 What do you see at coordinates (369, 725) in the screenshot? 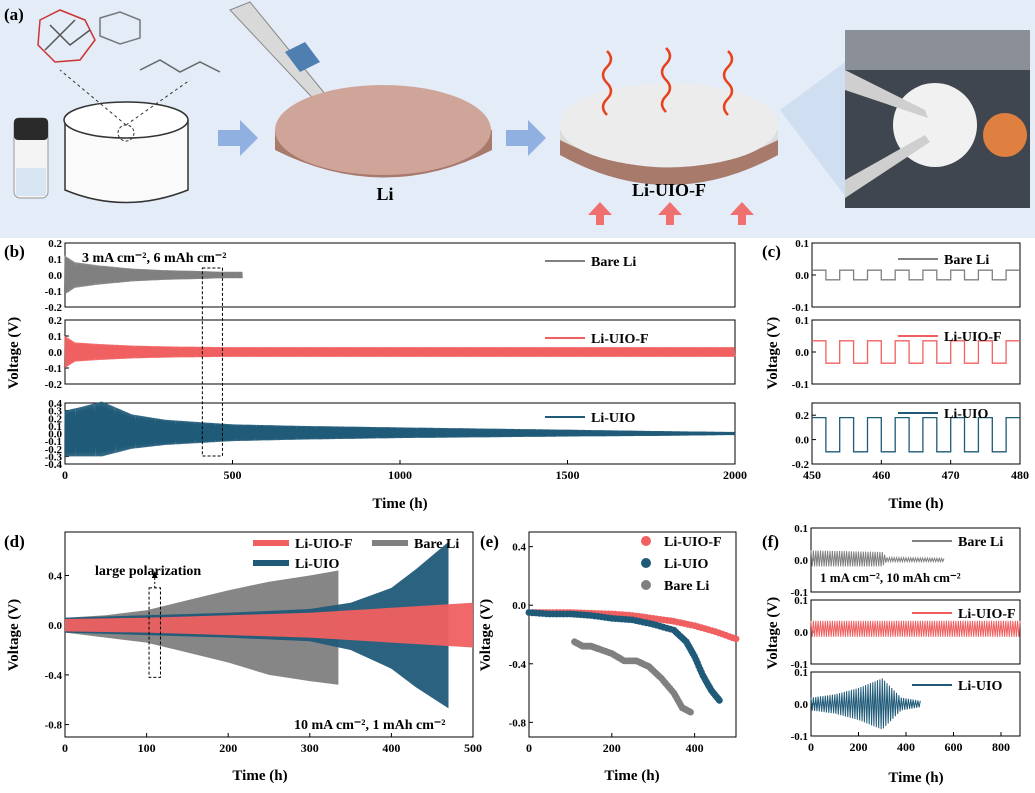
I see `chart-annotation: 10 mA cm⁻², 1 mAh cm⁻²` at bounding box center [369, 725].